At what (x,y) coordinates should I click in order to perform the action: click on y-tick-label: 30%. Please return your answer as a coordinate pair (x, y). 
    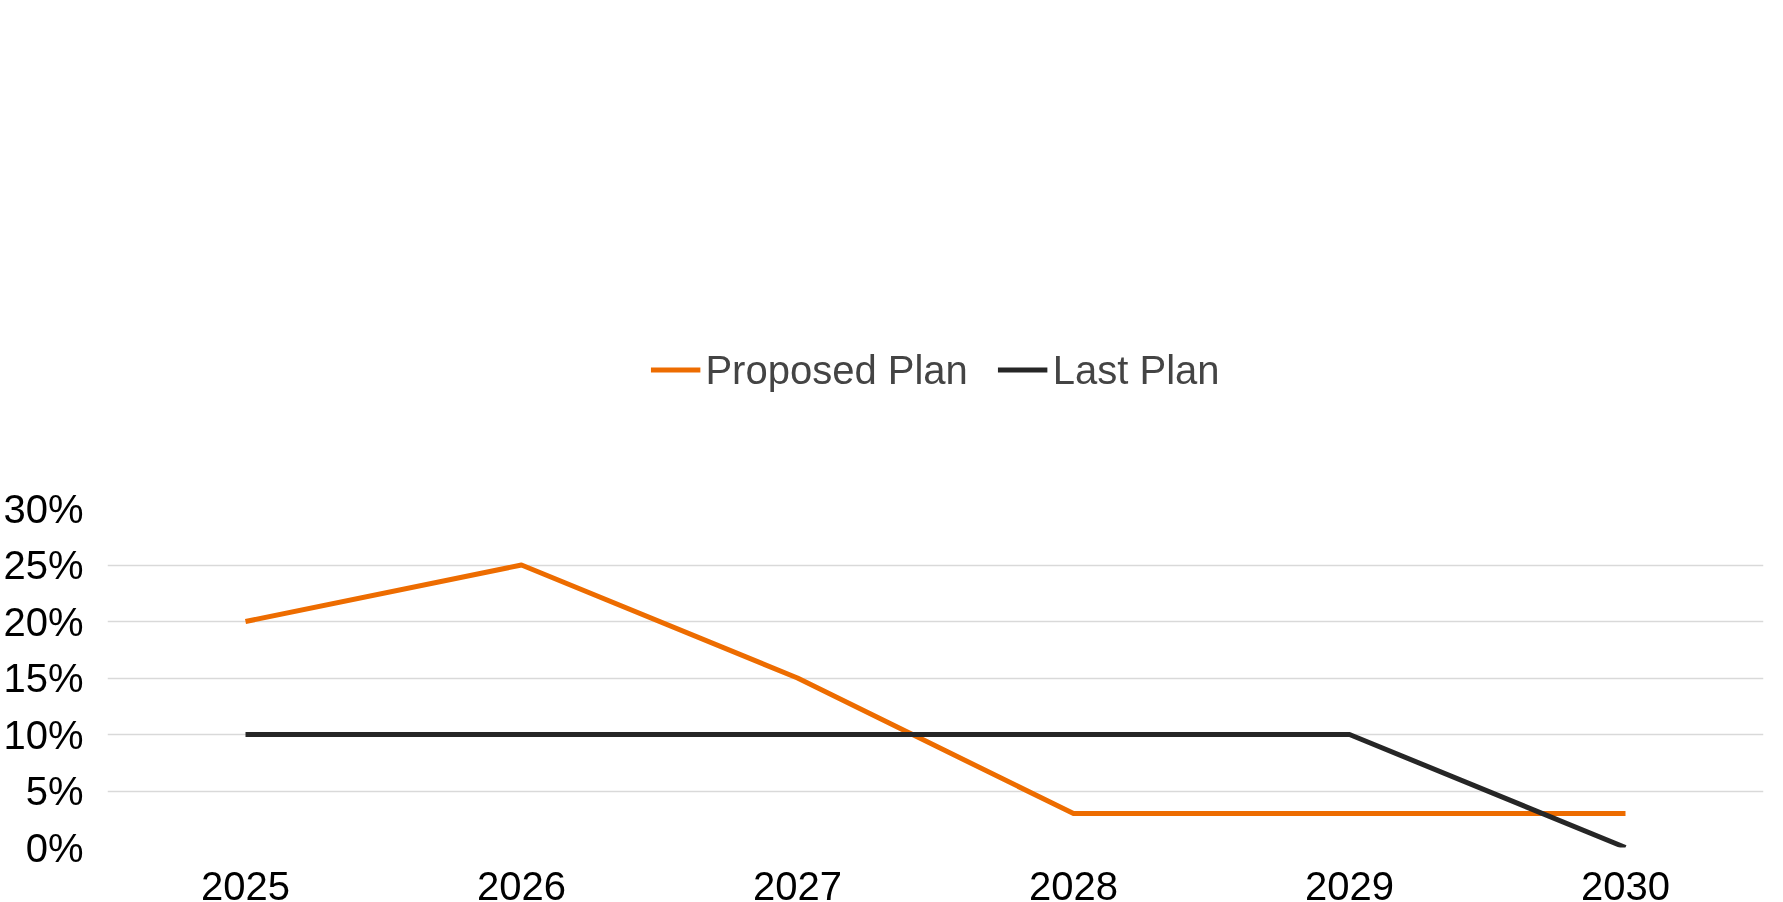
    Looking at the image, I should click on (43, 508).